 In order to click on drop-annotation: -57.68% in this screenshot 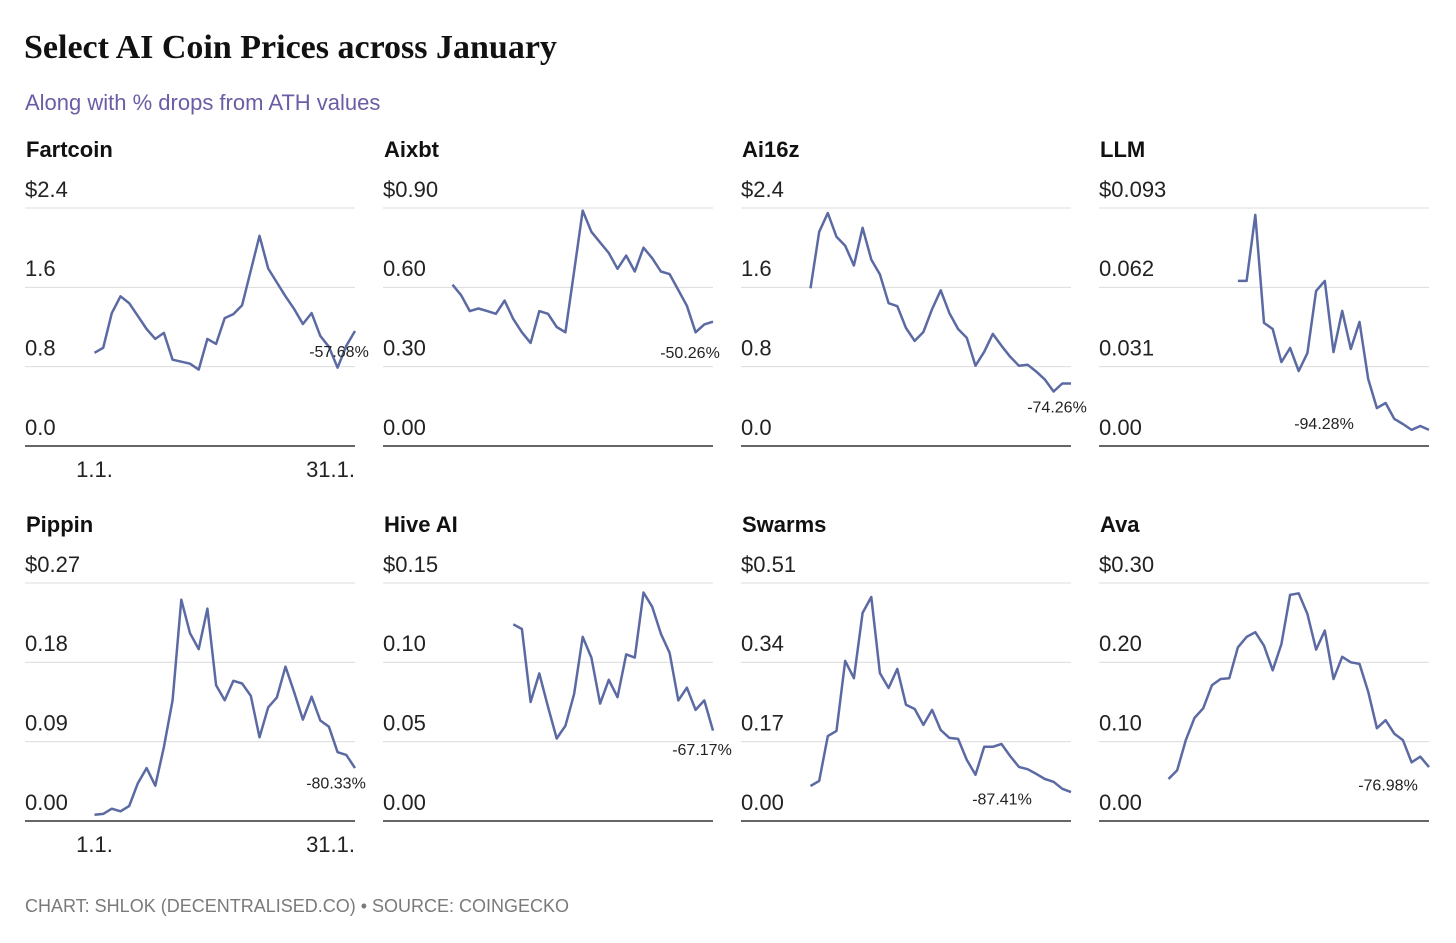, I will do `click(339, 352)`.